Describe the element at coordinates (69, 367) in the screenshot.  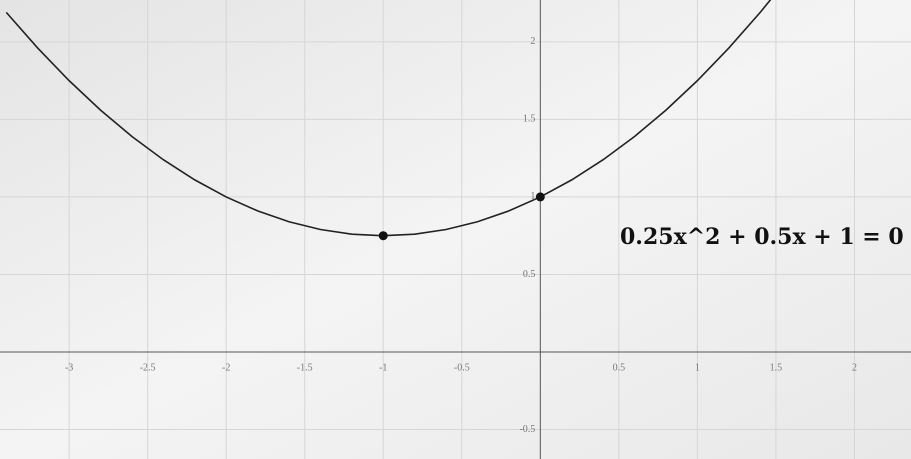
I see `x-tick-label: -3` at that location.